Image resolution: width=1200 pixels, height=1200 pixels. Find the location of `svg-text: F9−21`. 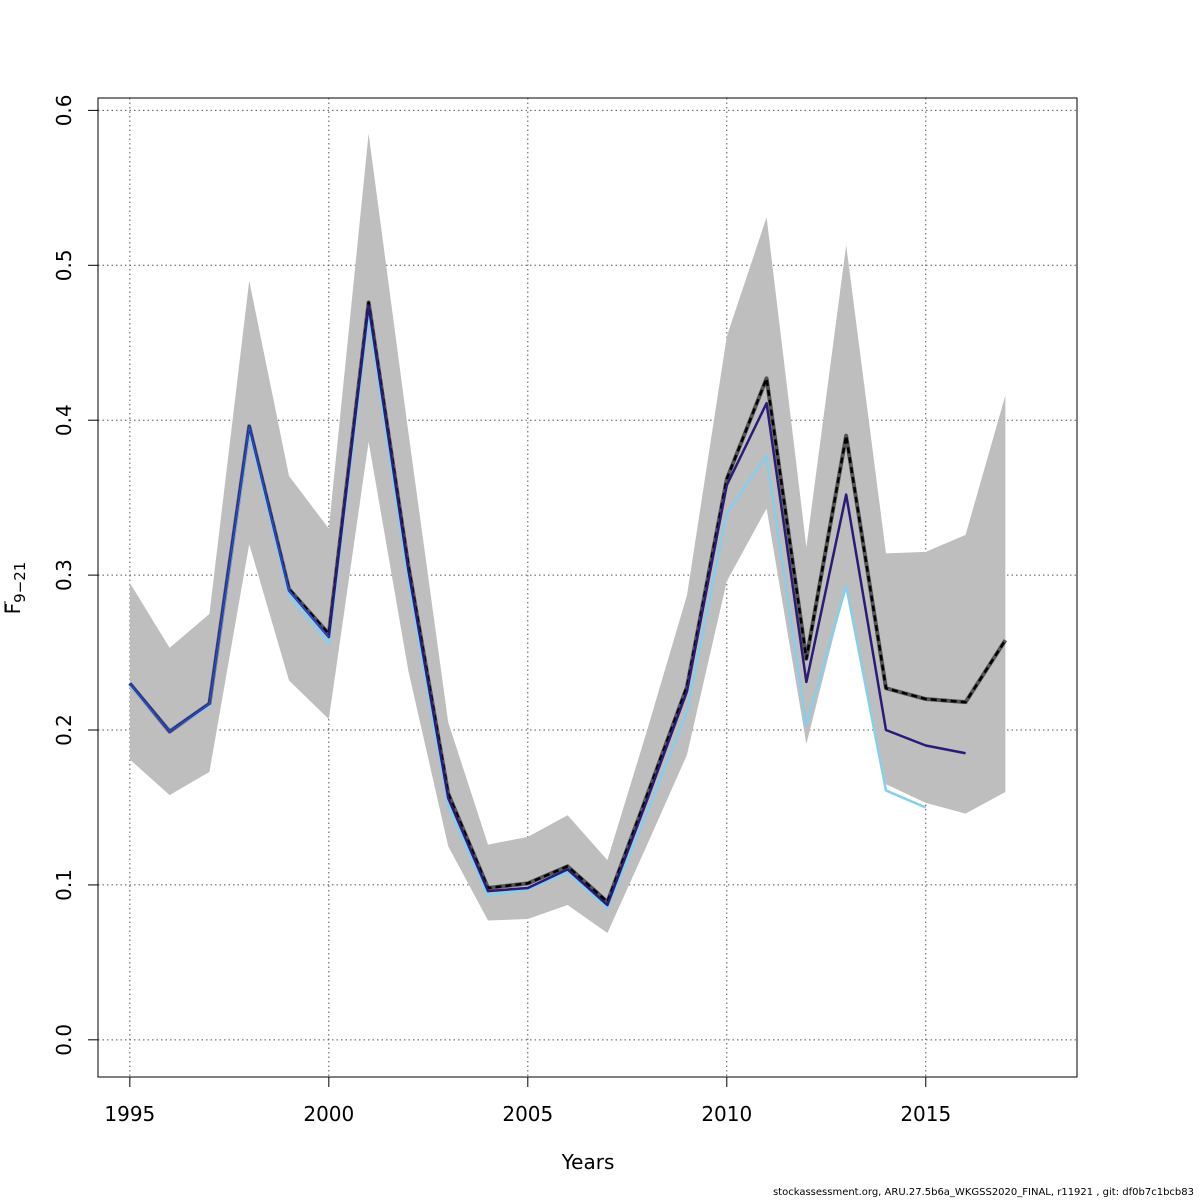

svg-text: F9−21 is located at coordinates (15, 588).